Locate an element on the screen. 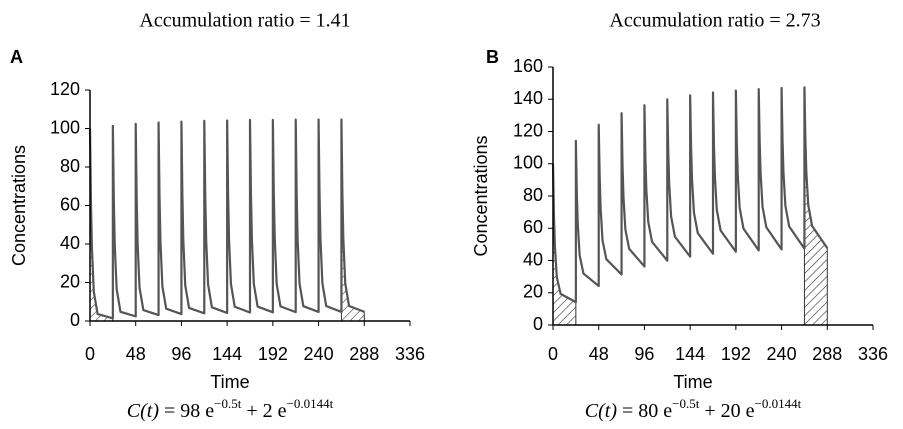 This screenshot has width=903, height=429. formula: C(t) = 80 e−0.5t + 20 e−0.0144t is located at coordinates (693, 409).